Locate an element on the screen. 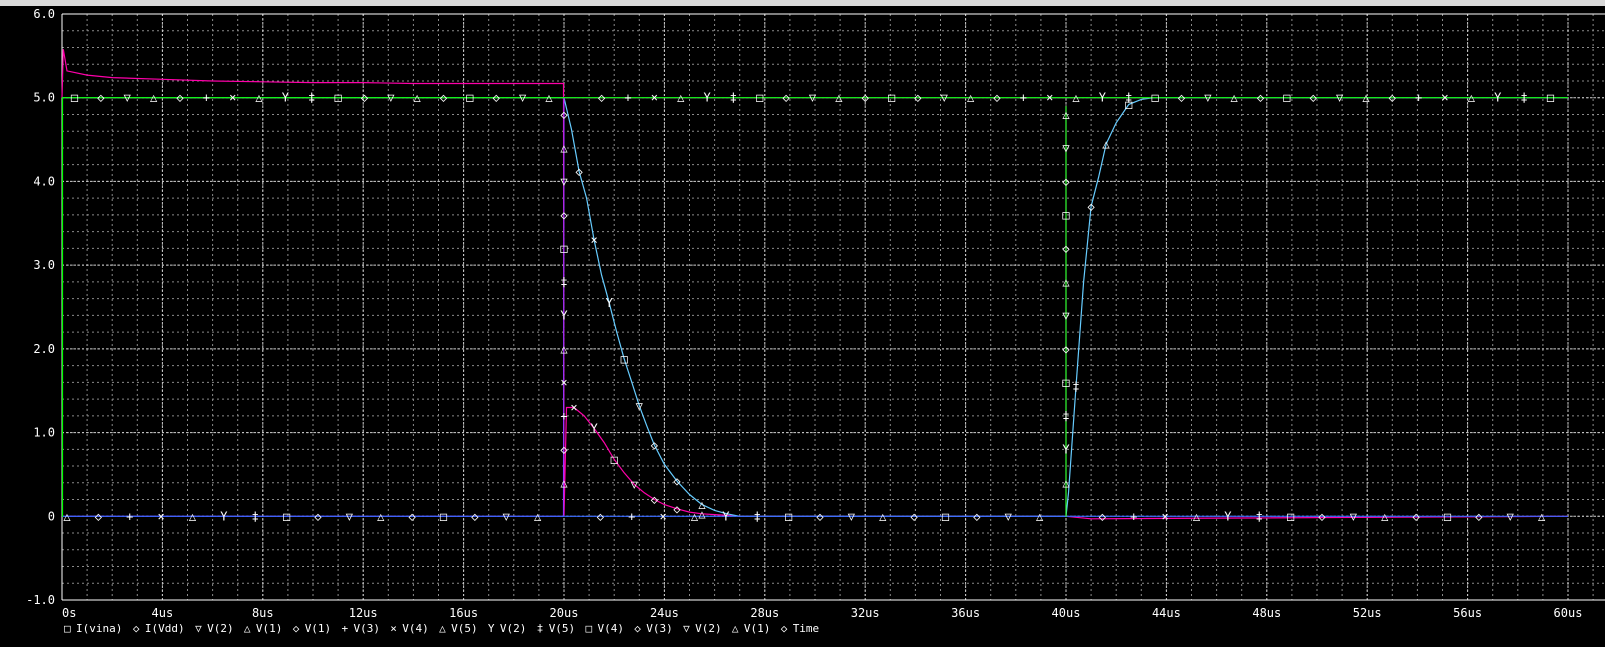 Image resolution: width=1605 pixels, height=647 pixels. x-tick-label: 40us is located at coordinates (1066, 613).